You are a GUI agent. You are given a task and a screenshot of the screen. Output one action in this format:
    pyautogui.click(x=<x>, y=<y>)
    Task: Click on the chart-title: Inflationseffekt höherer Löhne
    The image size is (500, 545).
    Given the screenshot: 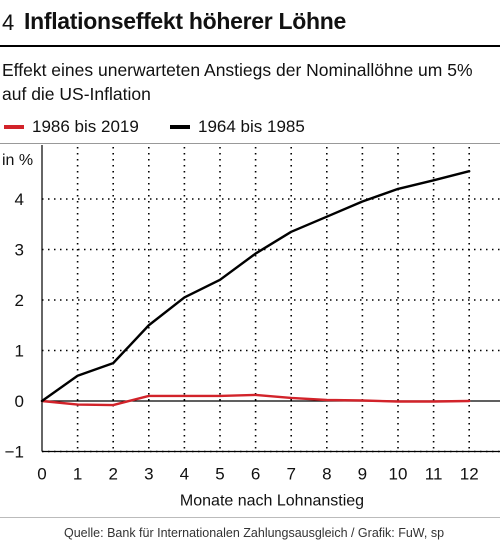 What is the action you would take?
    pyautogui.click(x=185, y=21)
    